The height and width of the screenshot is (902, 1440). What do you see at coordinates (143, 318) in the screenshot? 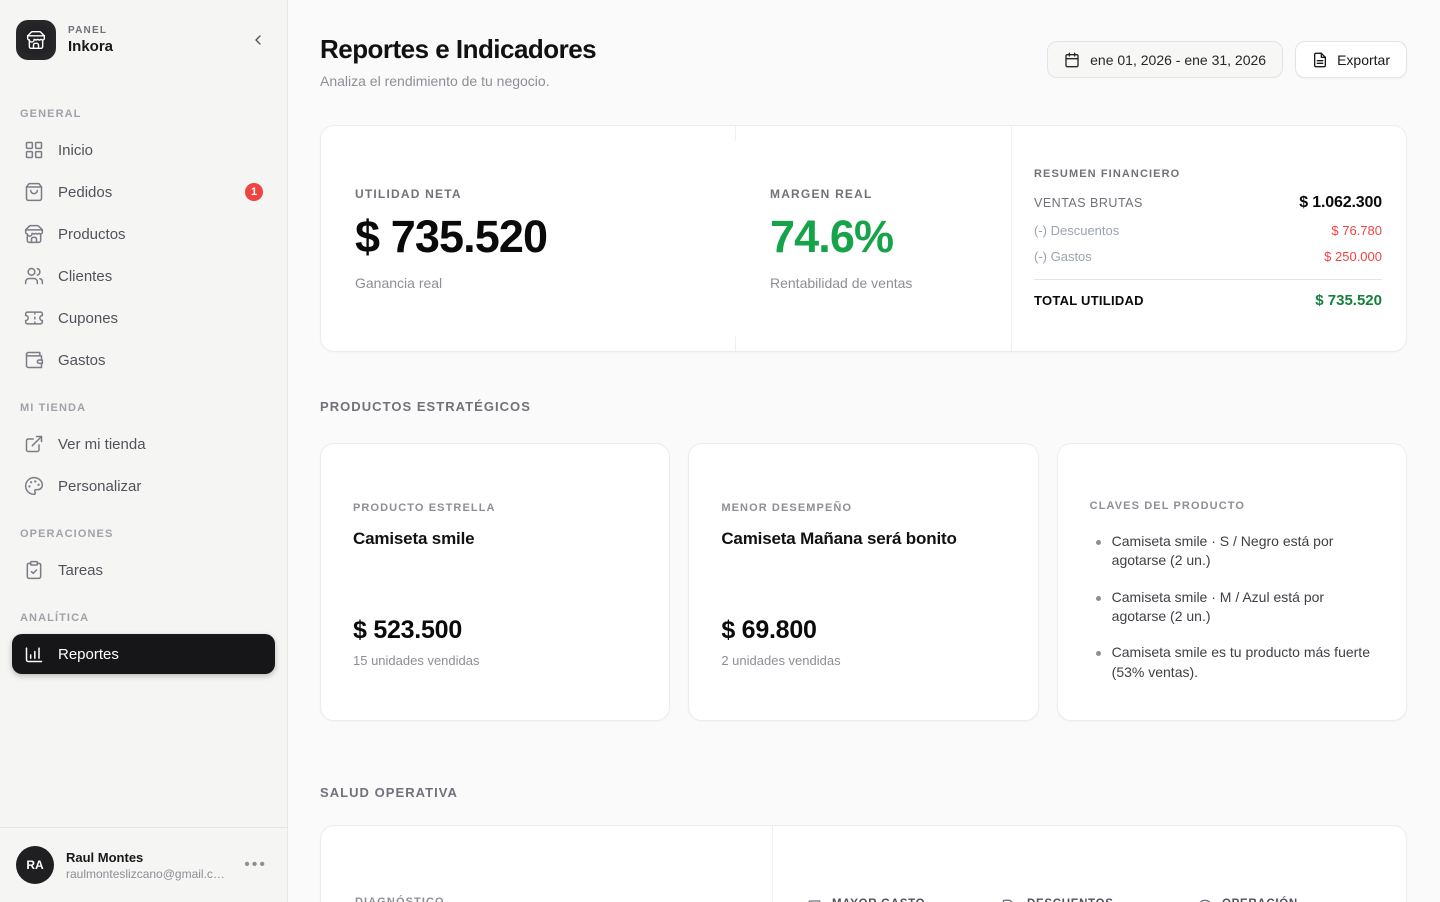
I see `sidebar-item-cupones: Cupones` at bounding box center [143, 318].